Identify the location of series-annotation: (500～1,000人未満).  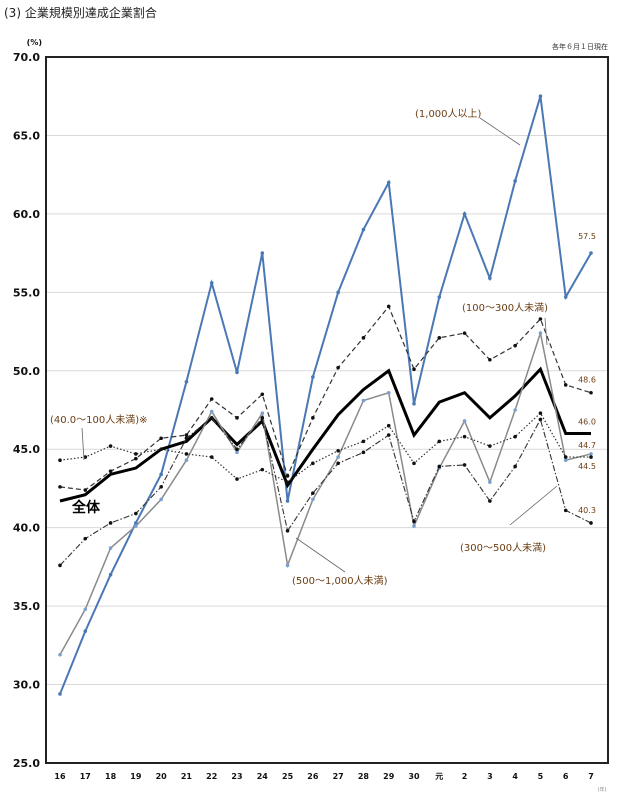
(340, 581).